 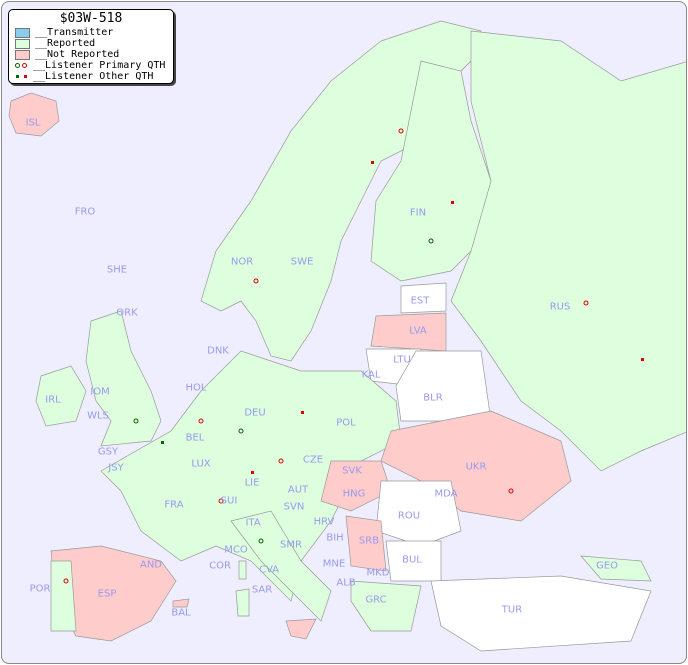 I want to click on legend-item-transmitter: __Transmitter, so click(x=94, y=32).